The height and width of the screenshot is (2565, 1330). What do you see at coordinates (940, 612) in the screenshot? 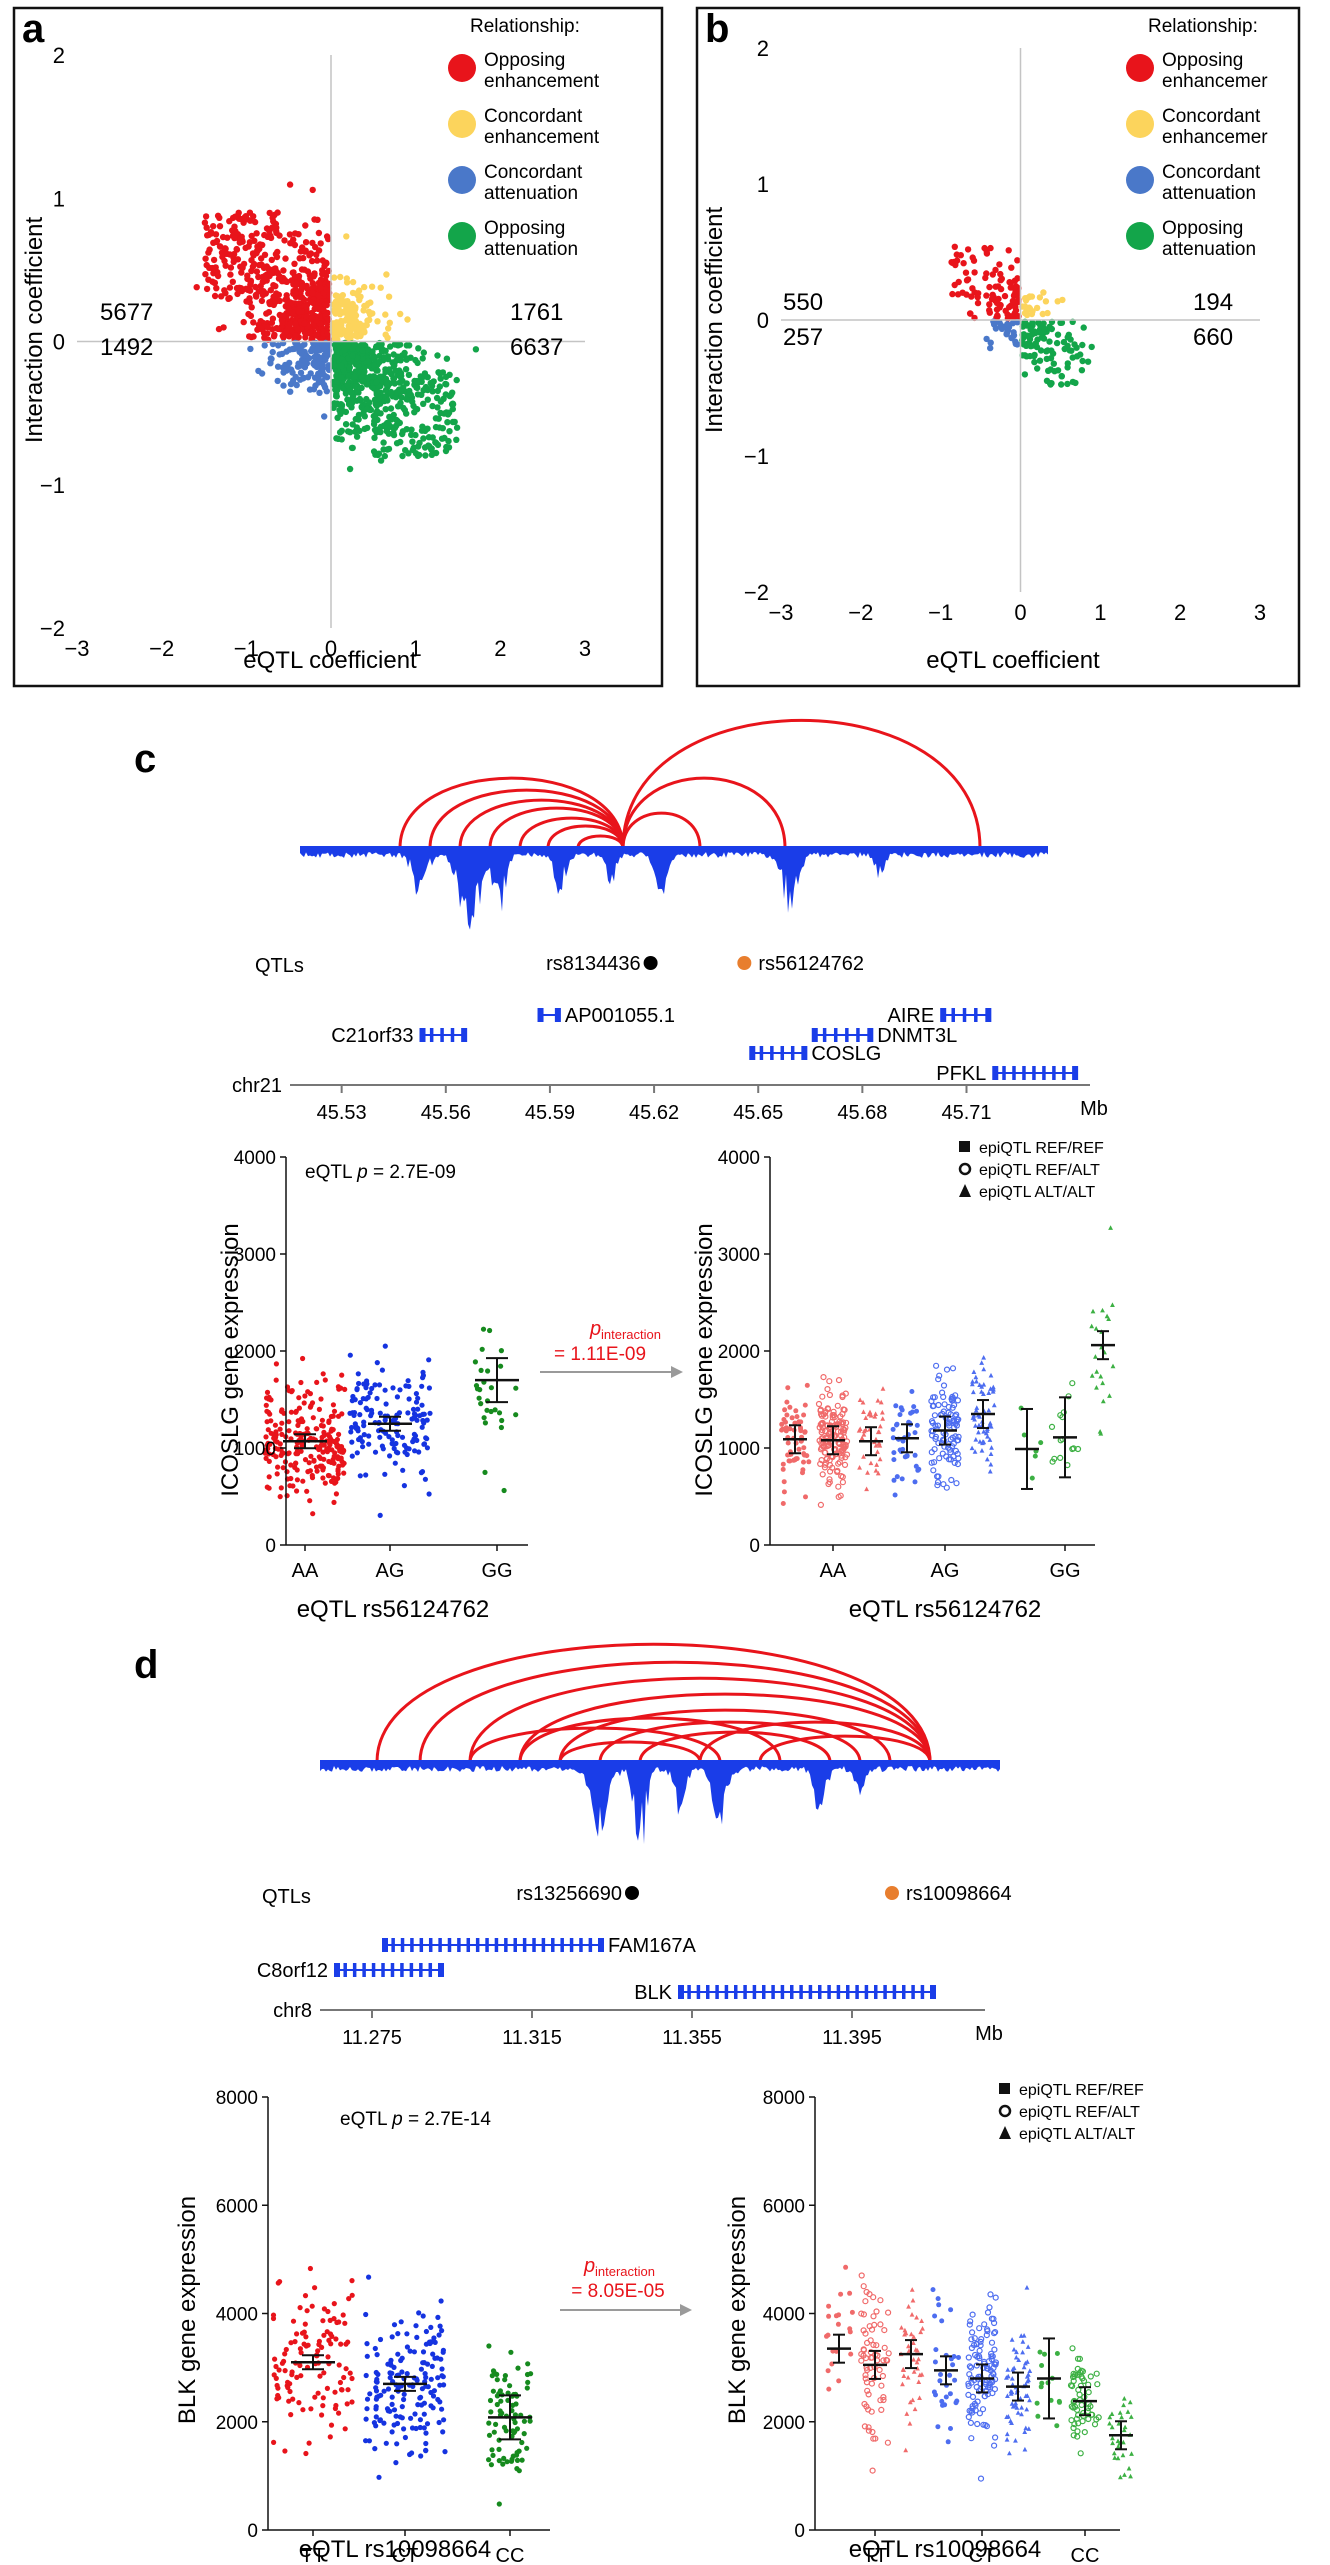
I see `x-tick-label: −1` at bounding box center [940, 612].